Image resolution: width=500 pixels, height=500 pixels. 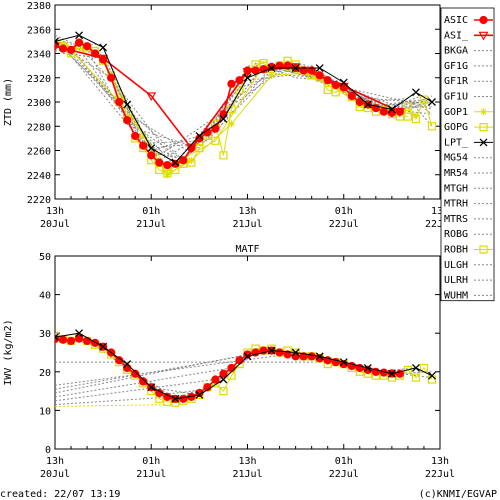 I want to click on x-tick-label-time: 01h, so click(x=344, y=211).